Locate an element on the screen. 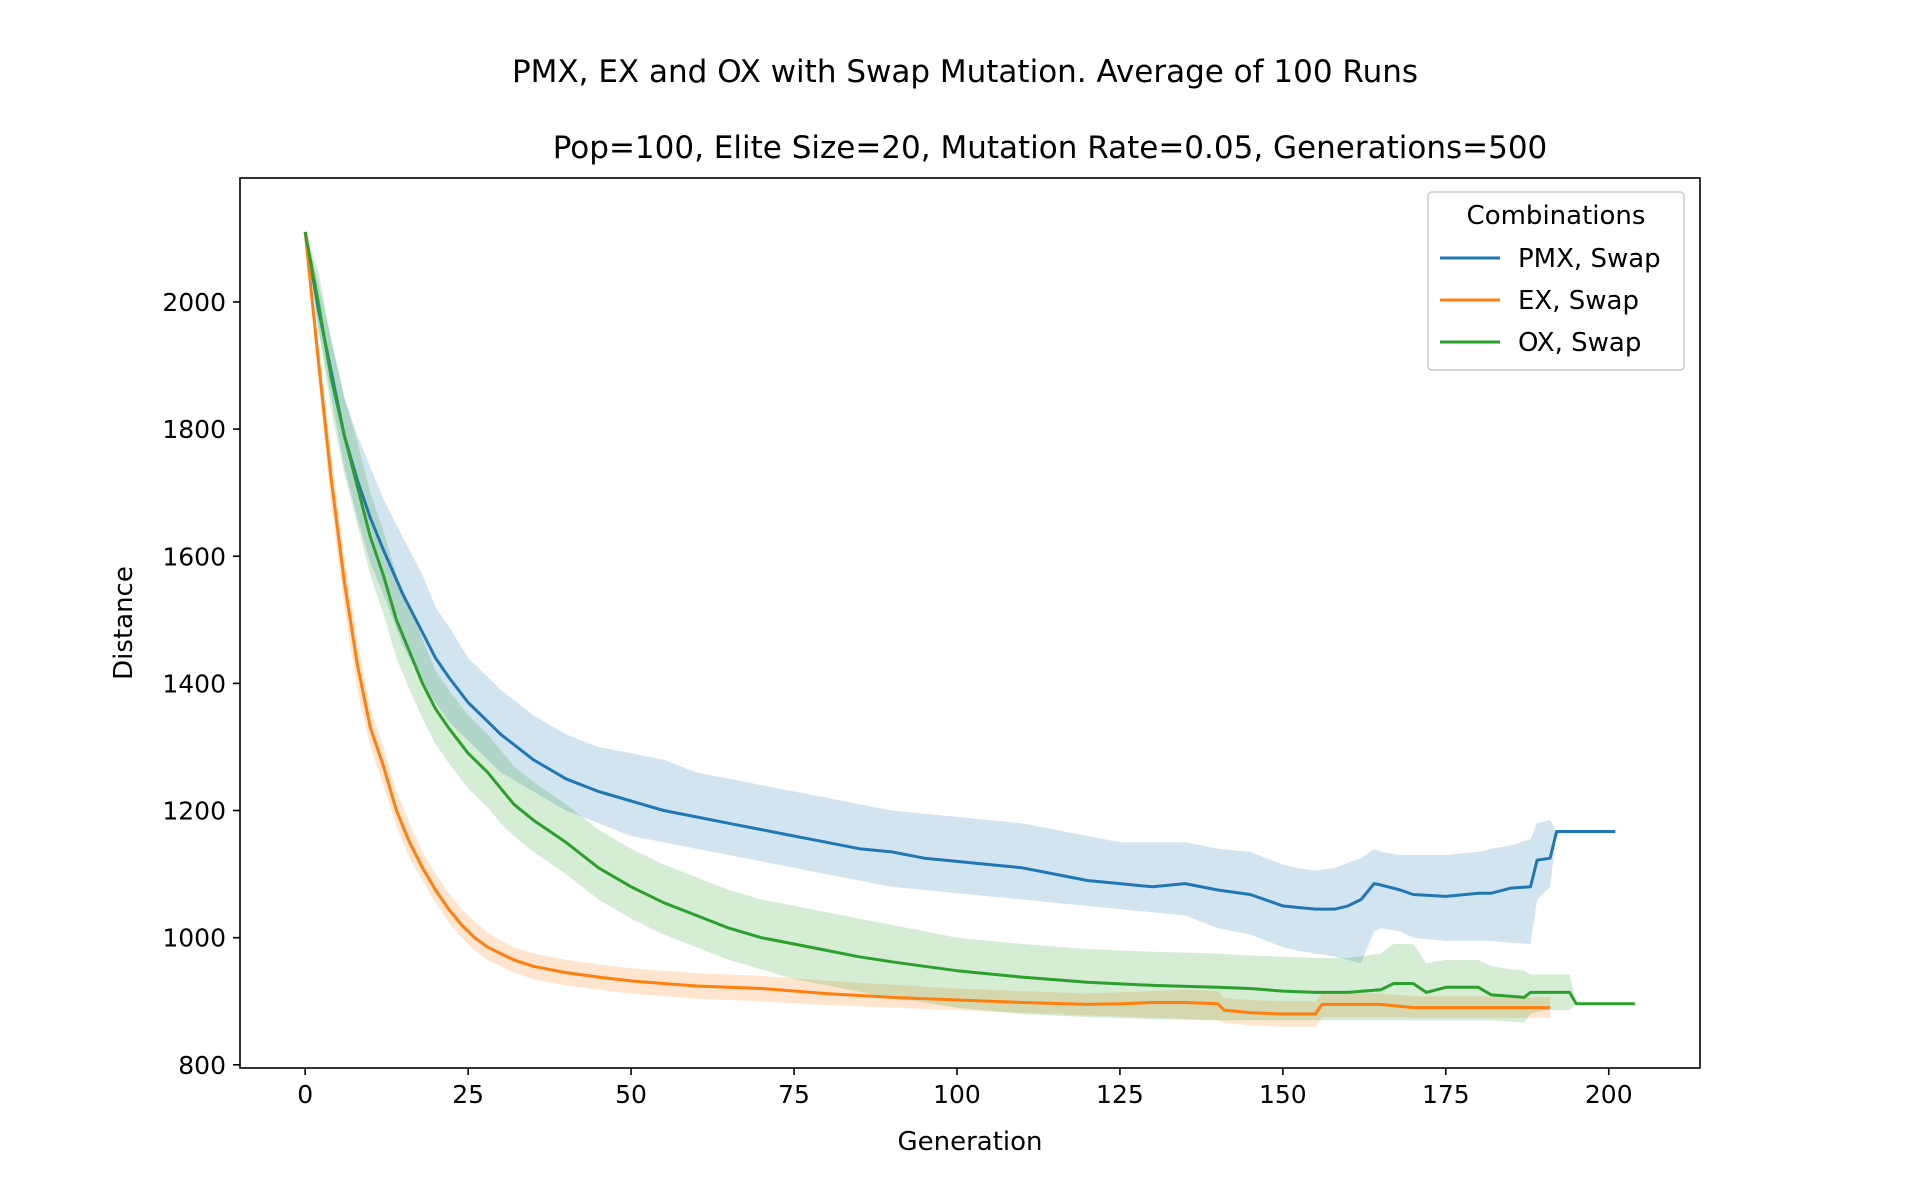 The image size is (1910, 1202). x-axis-label: Generation is located at coordinates (969, 1142).